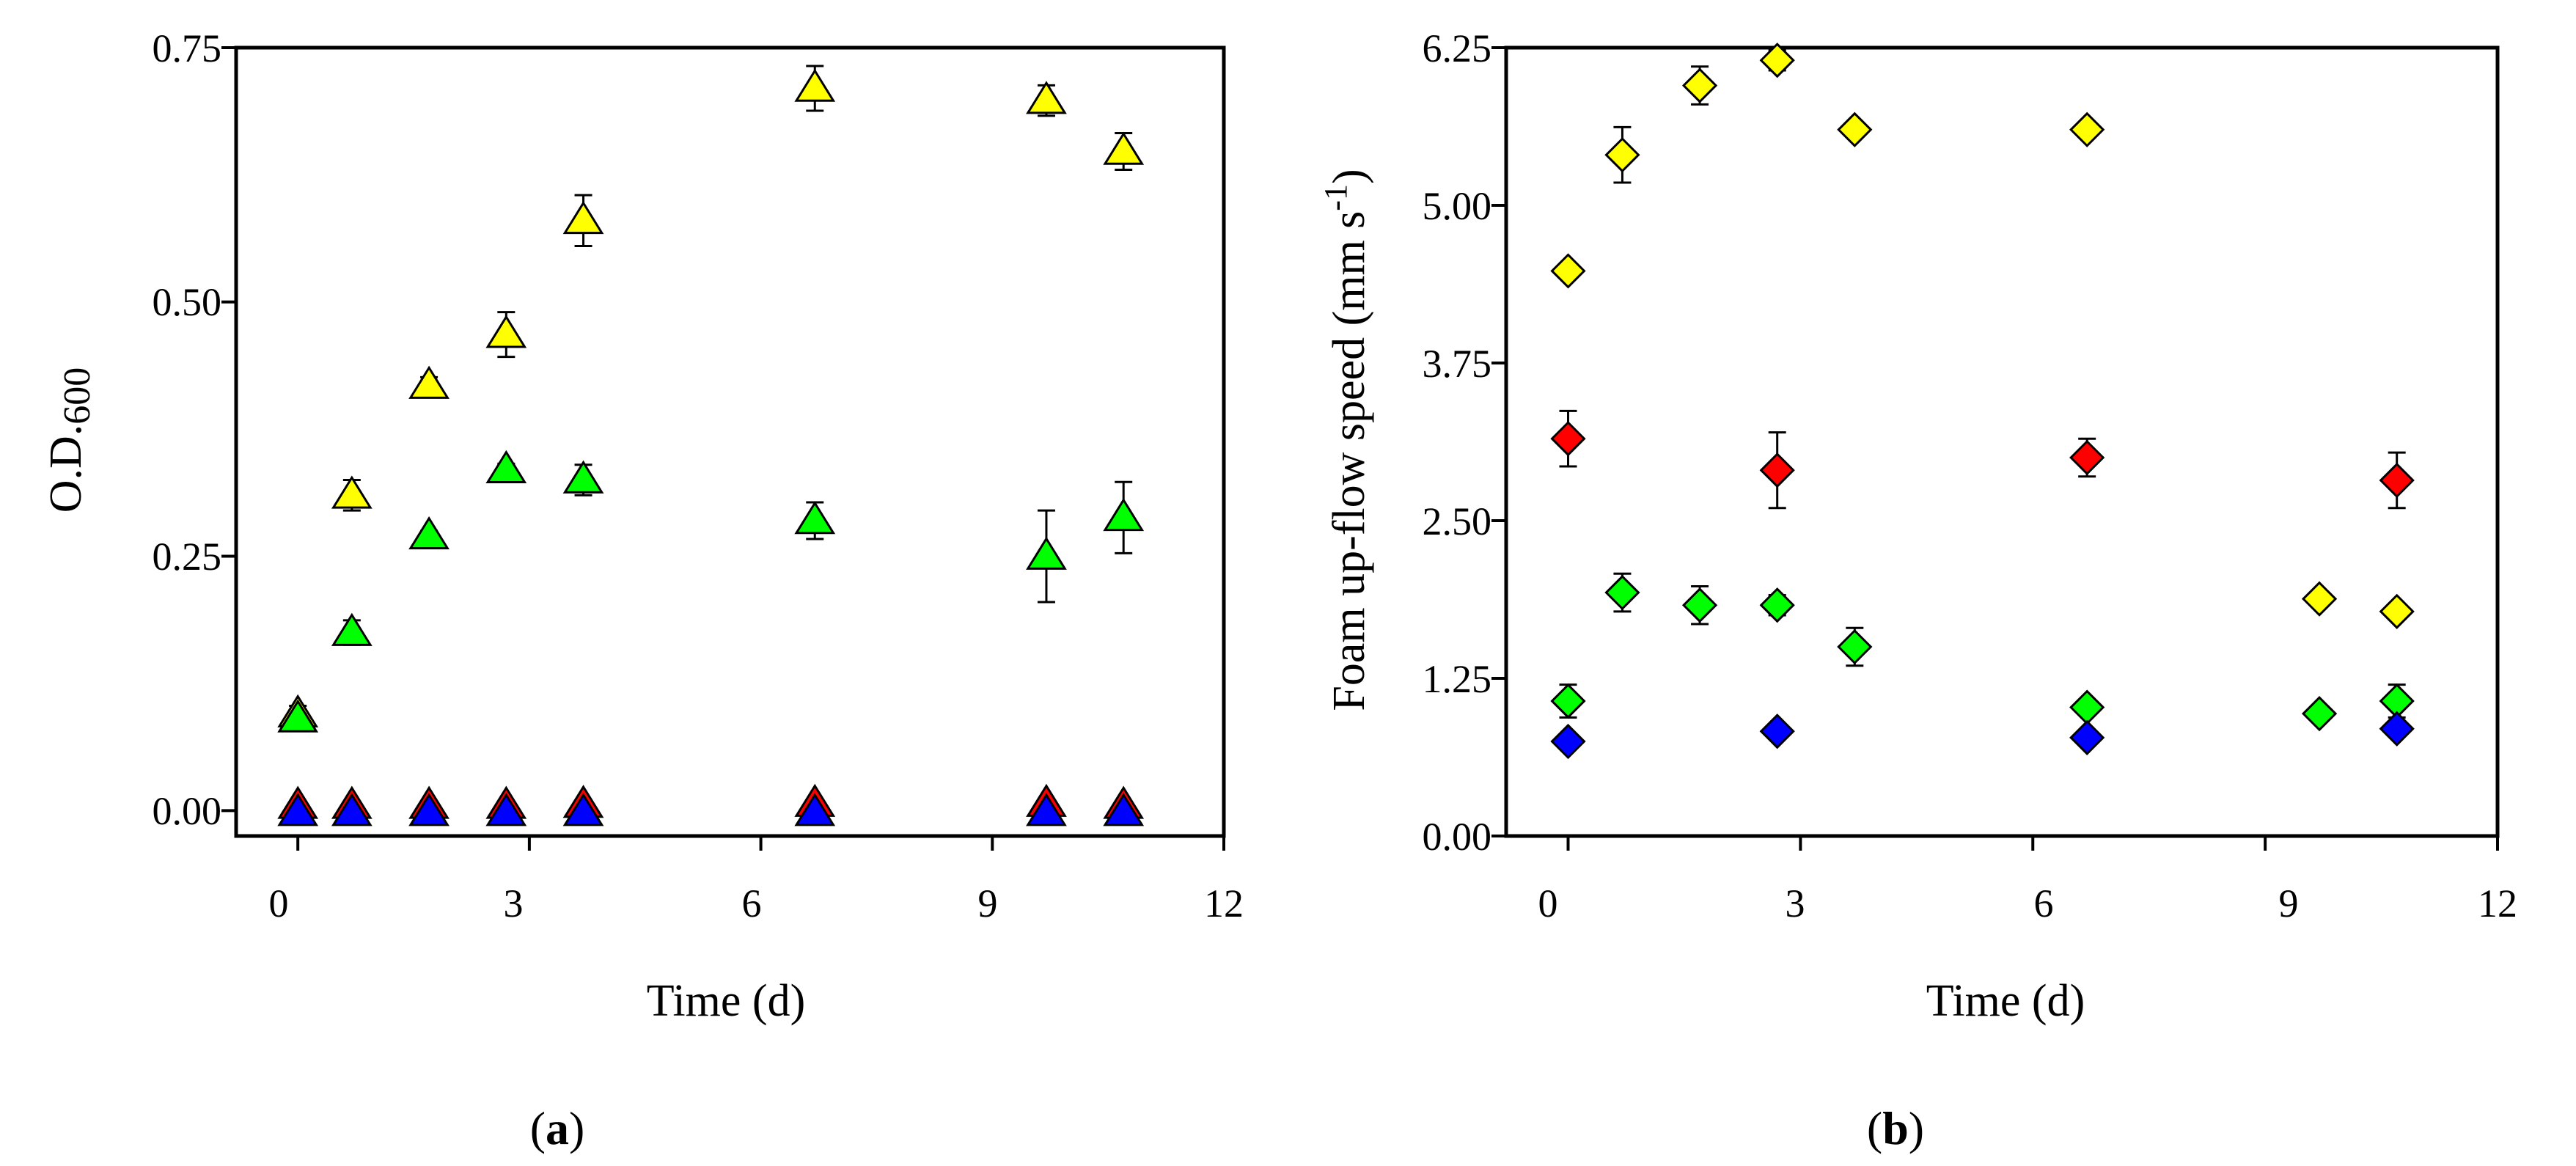 The height and width of the screenshot is (1166, 2576). Describe the element at coordinates (187, 48) in the screenshot. I see `panel-a-ytick-label: 0.75` at that location.